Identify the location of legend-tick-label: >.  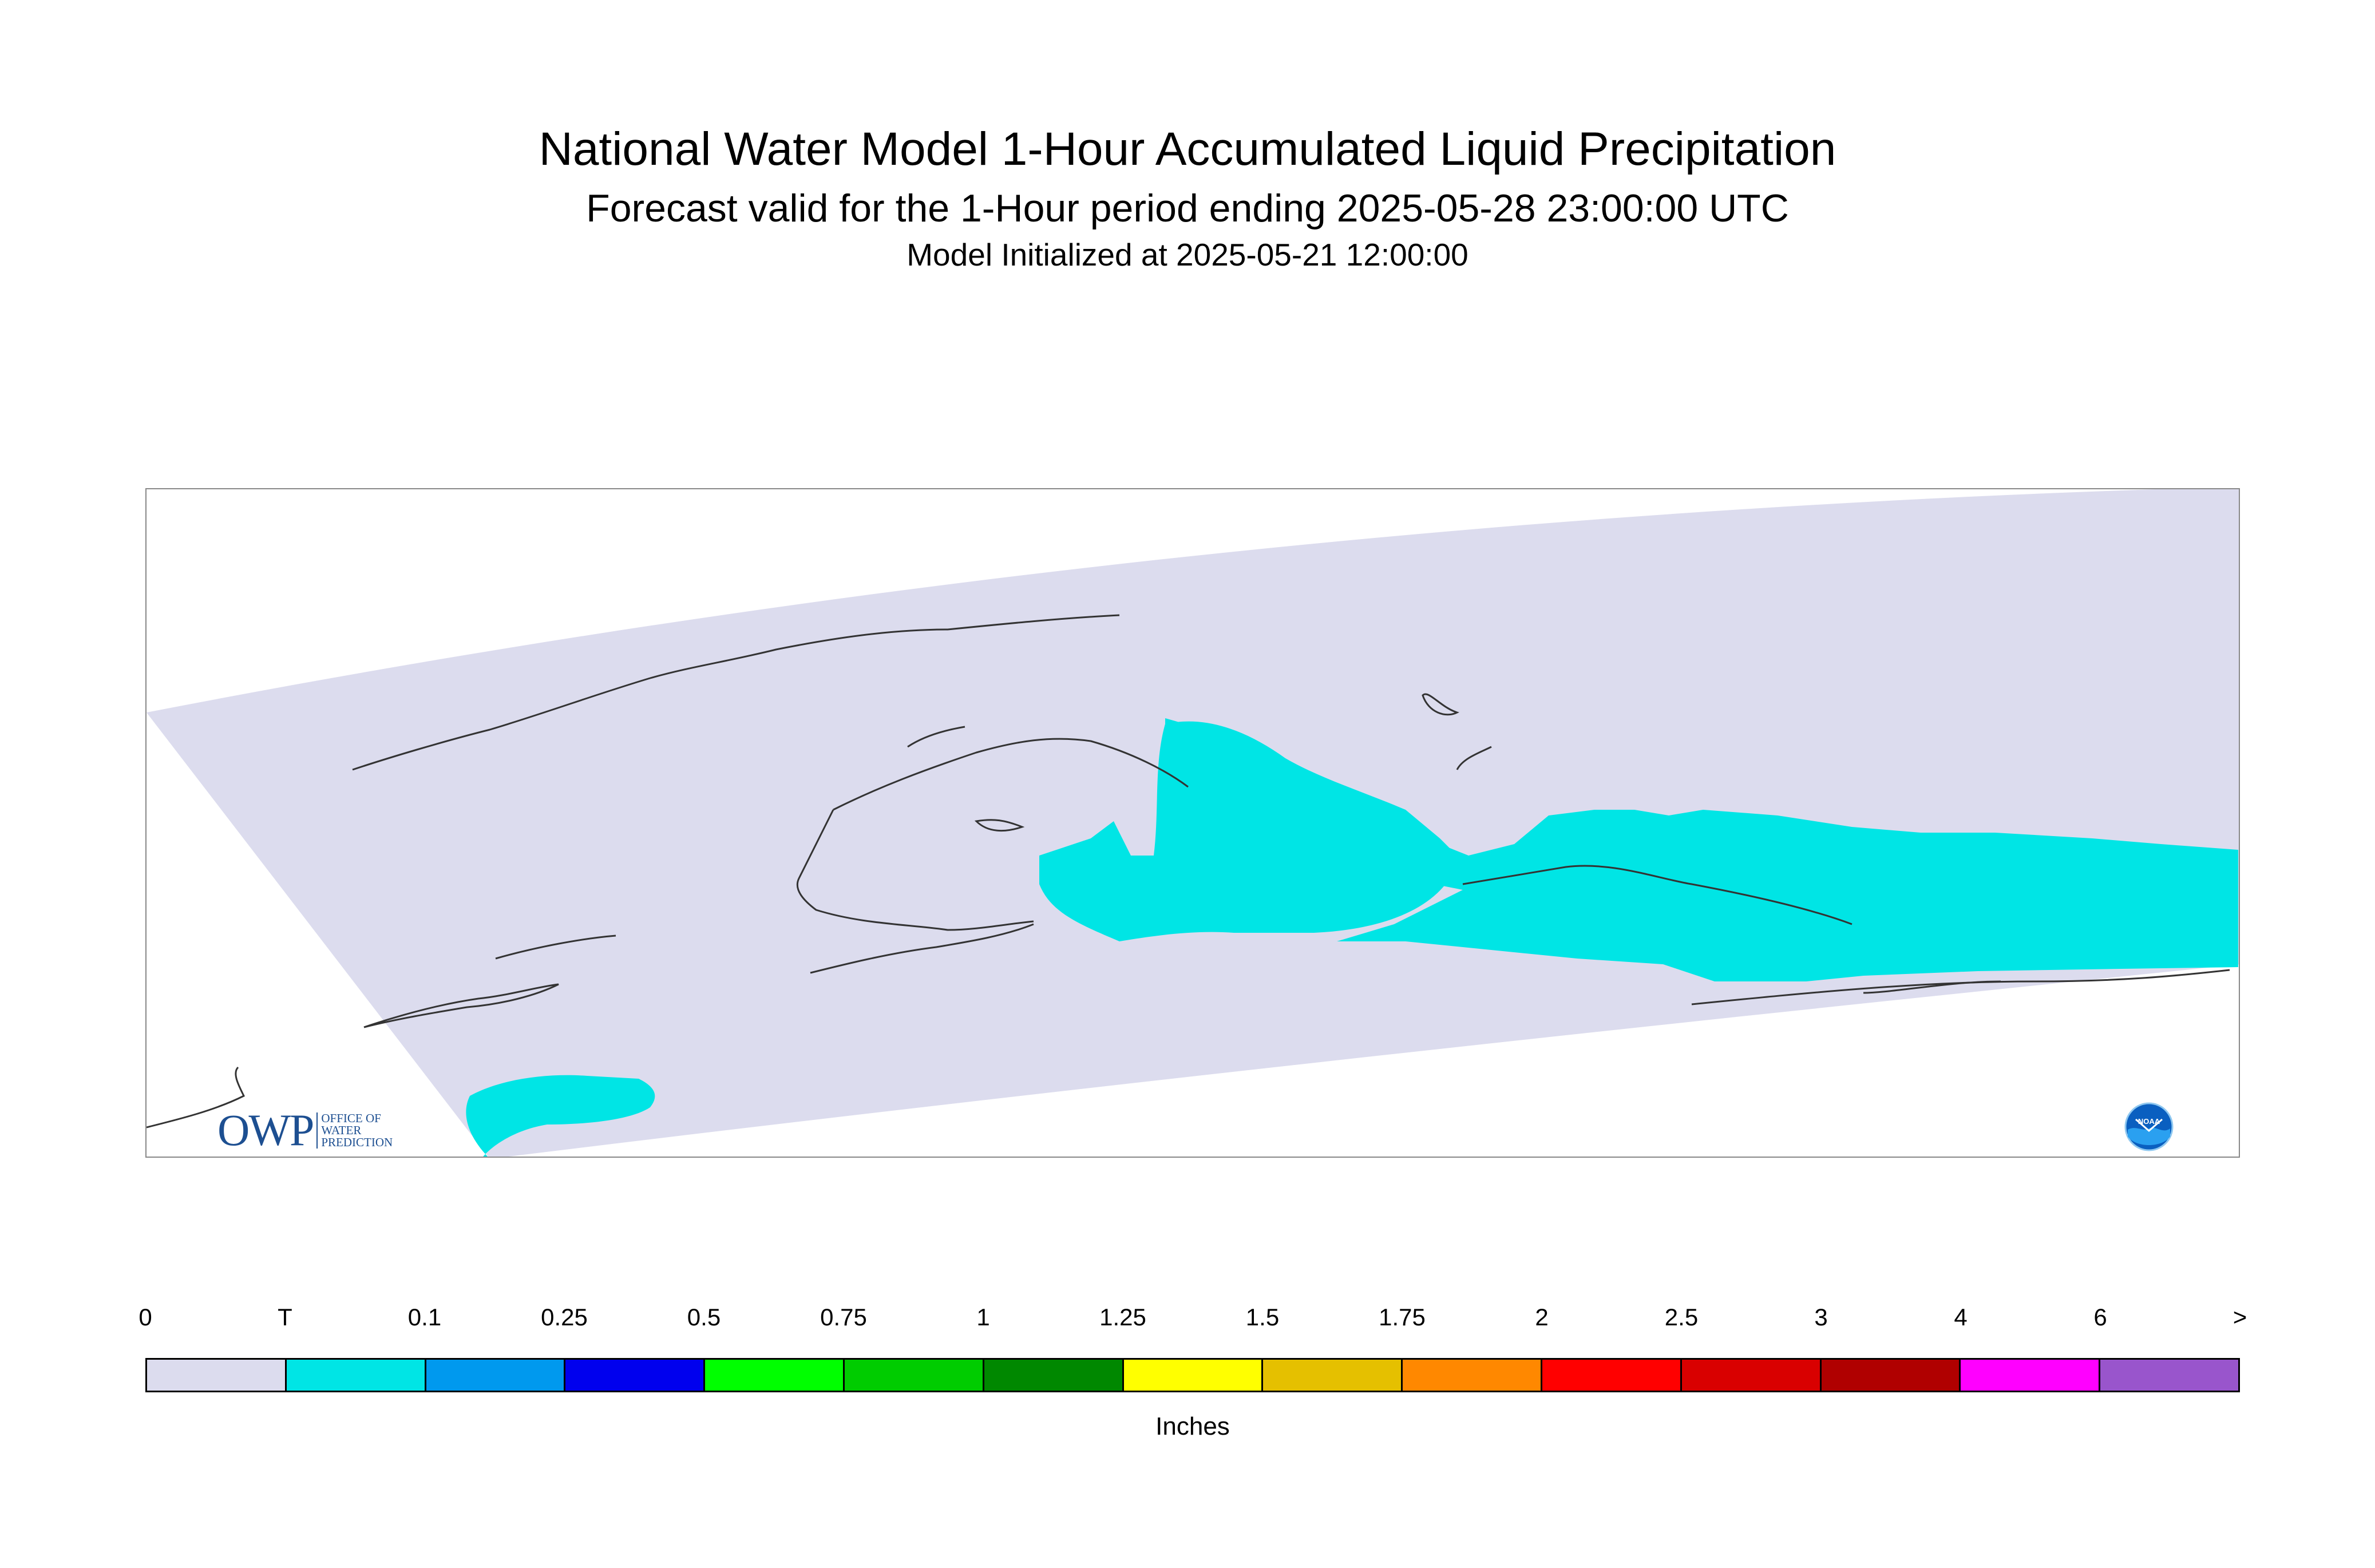
(2239, 1317).